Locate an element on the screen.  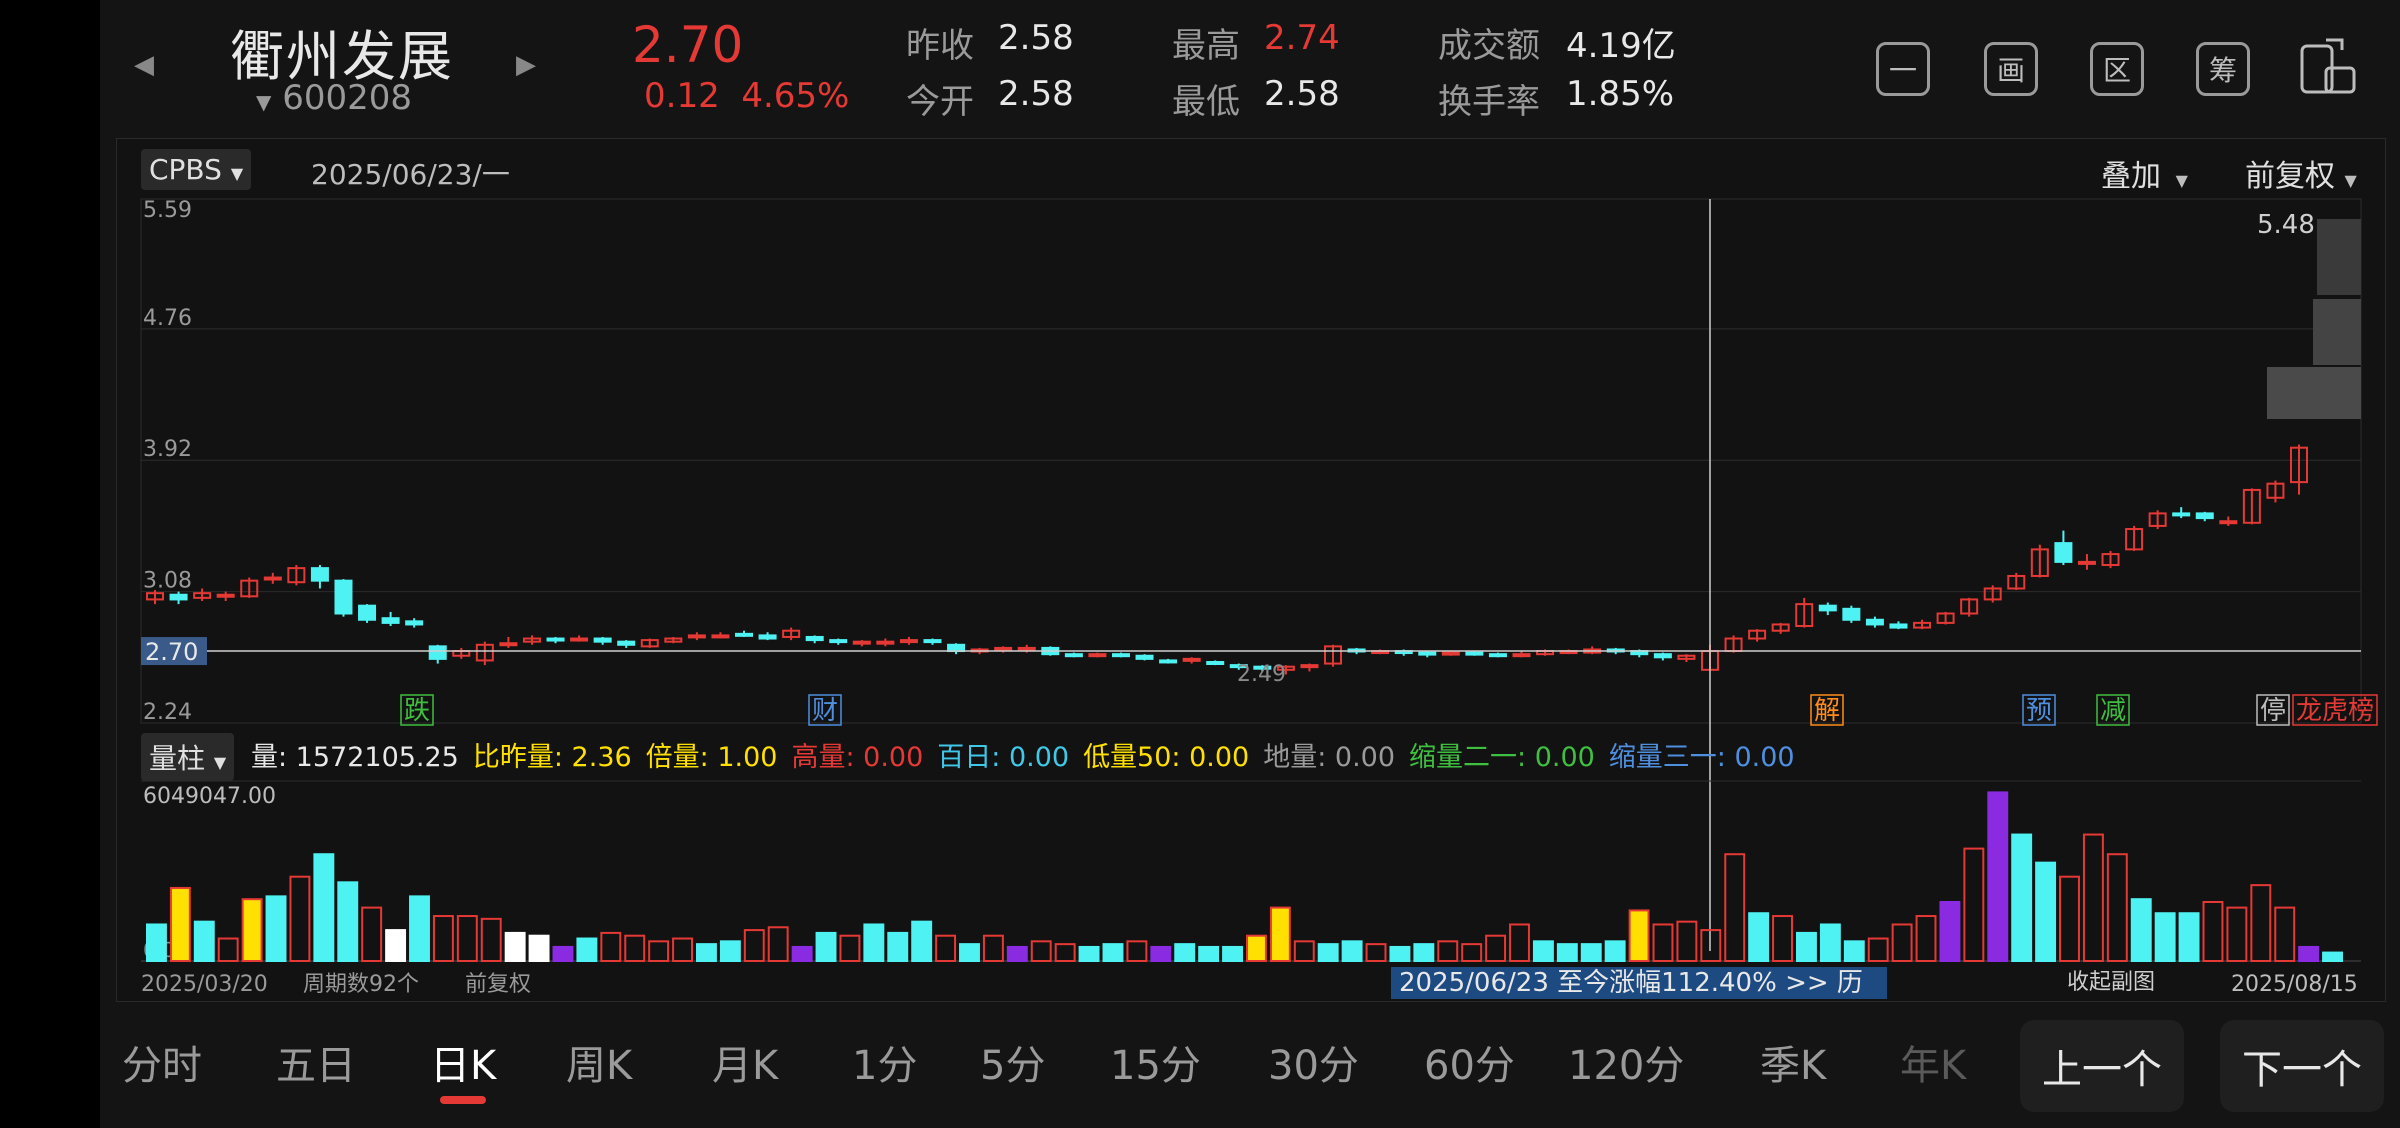
stock-code-row: ▼ 600208 is located at coordinates (334, 98).